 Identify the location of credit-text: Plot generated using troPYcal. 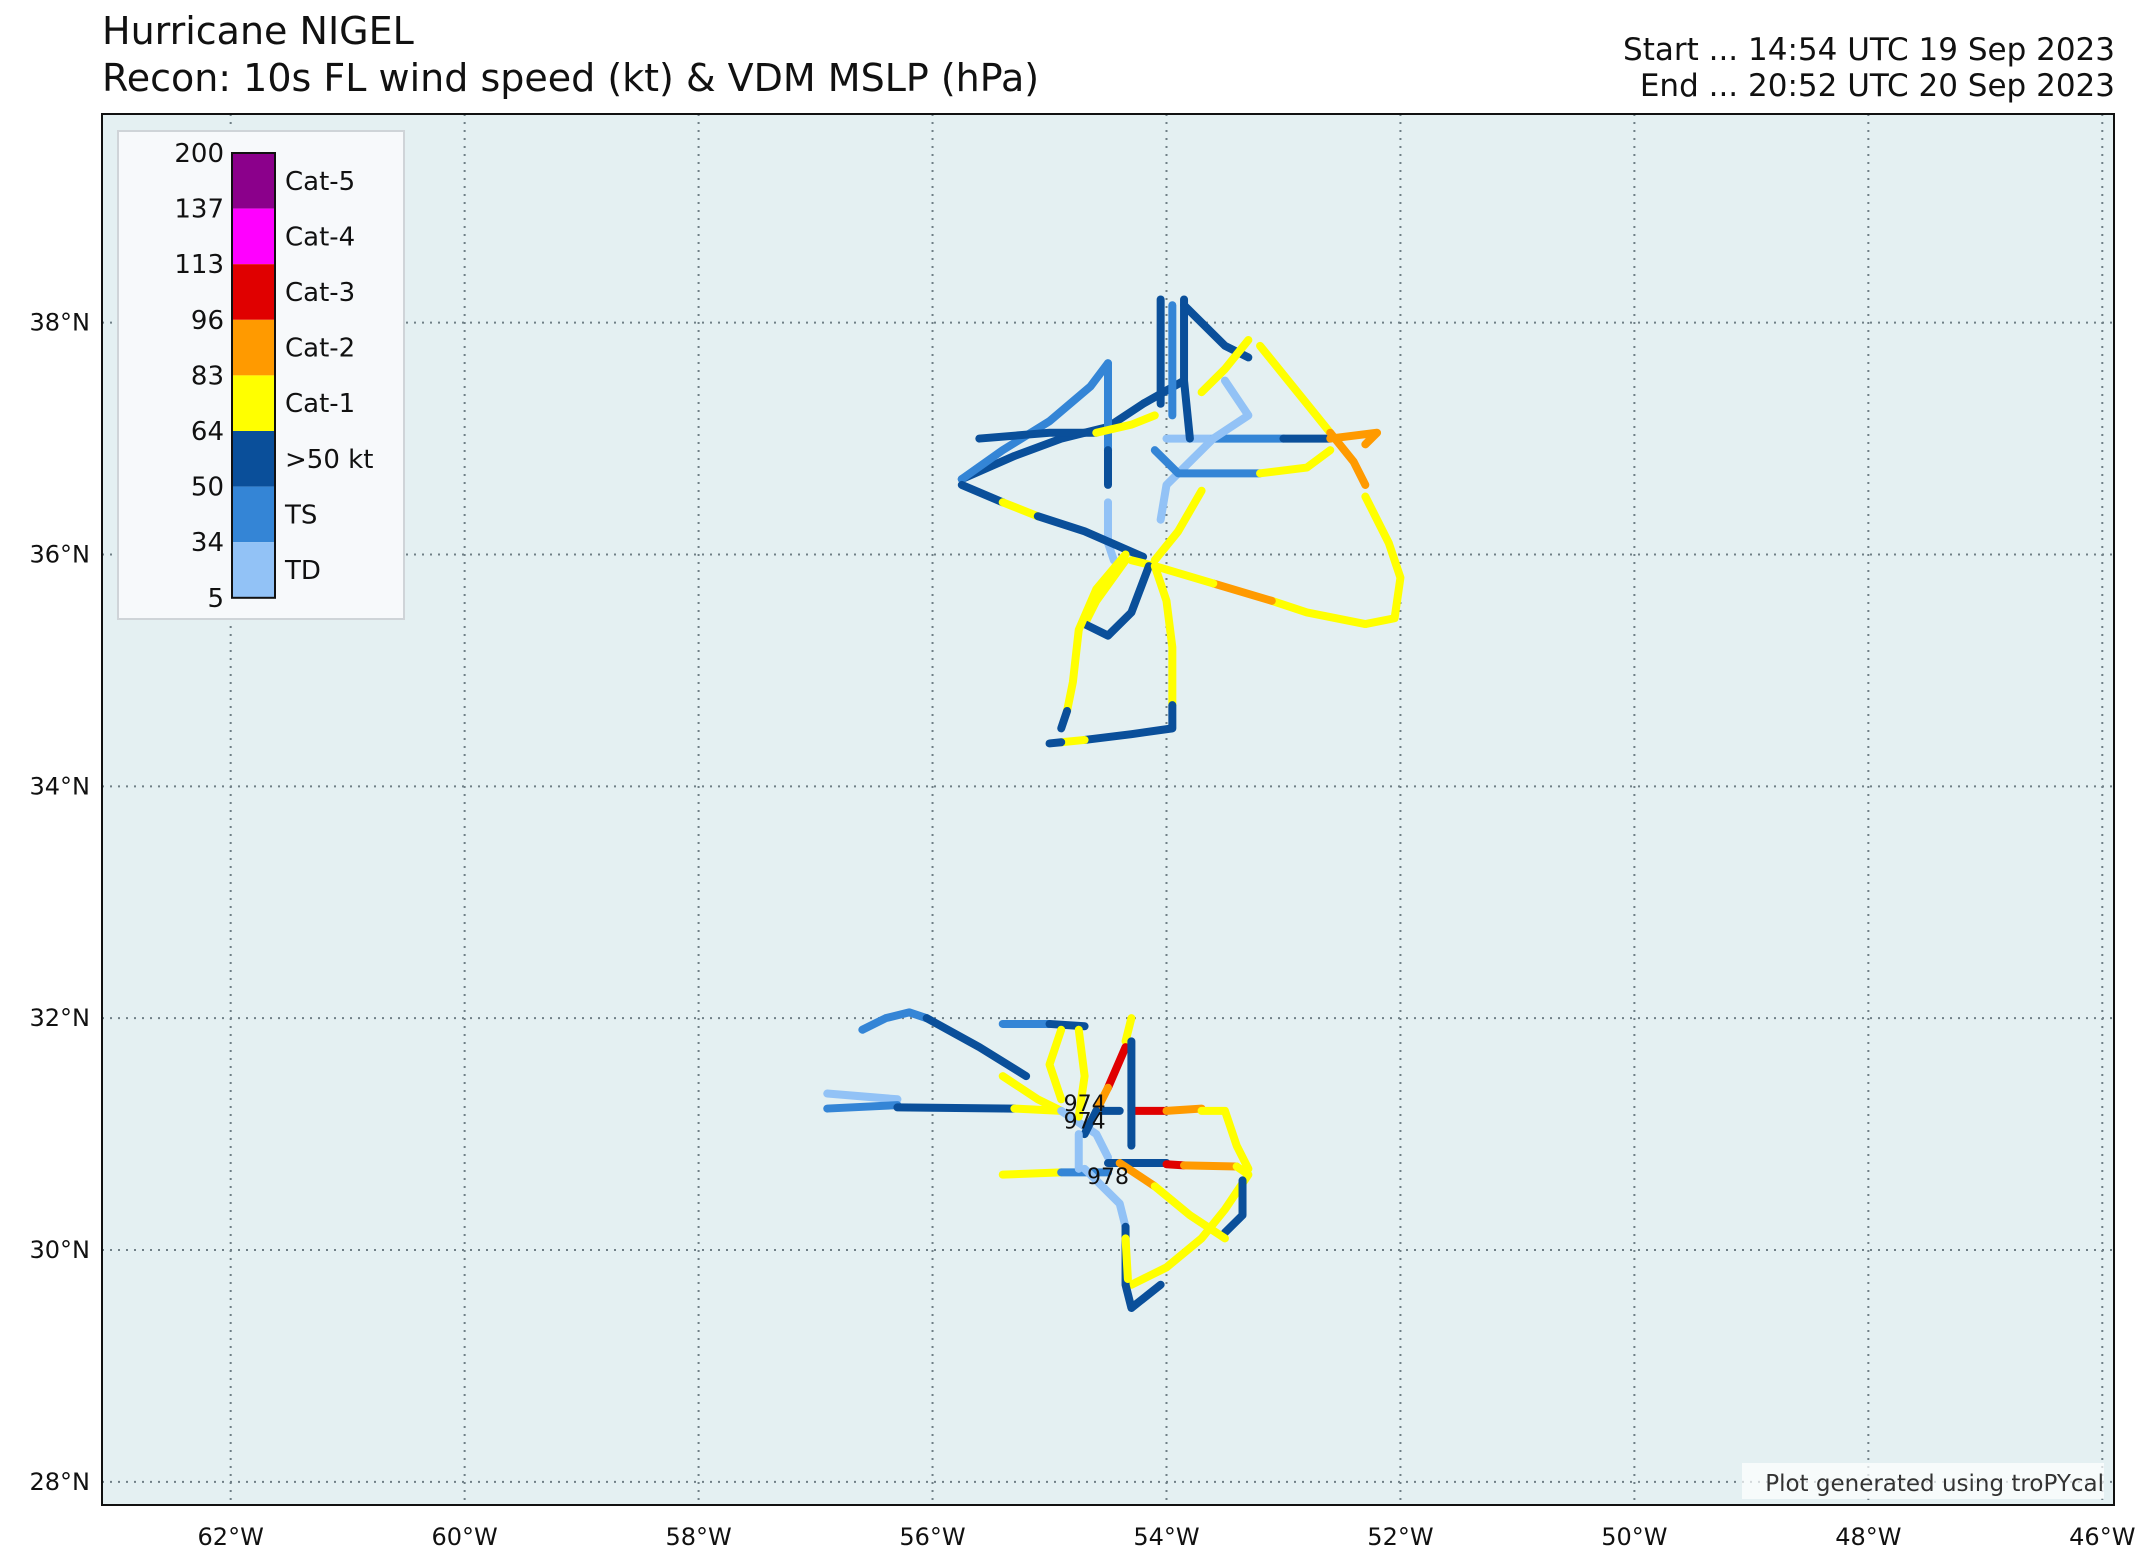
(1934, 1484).